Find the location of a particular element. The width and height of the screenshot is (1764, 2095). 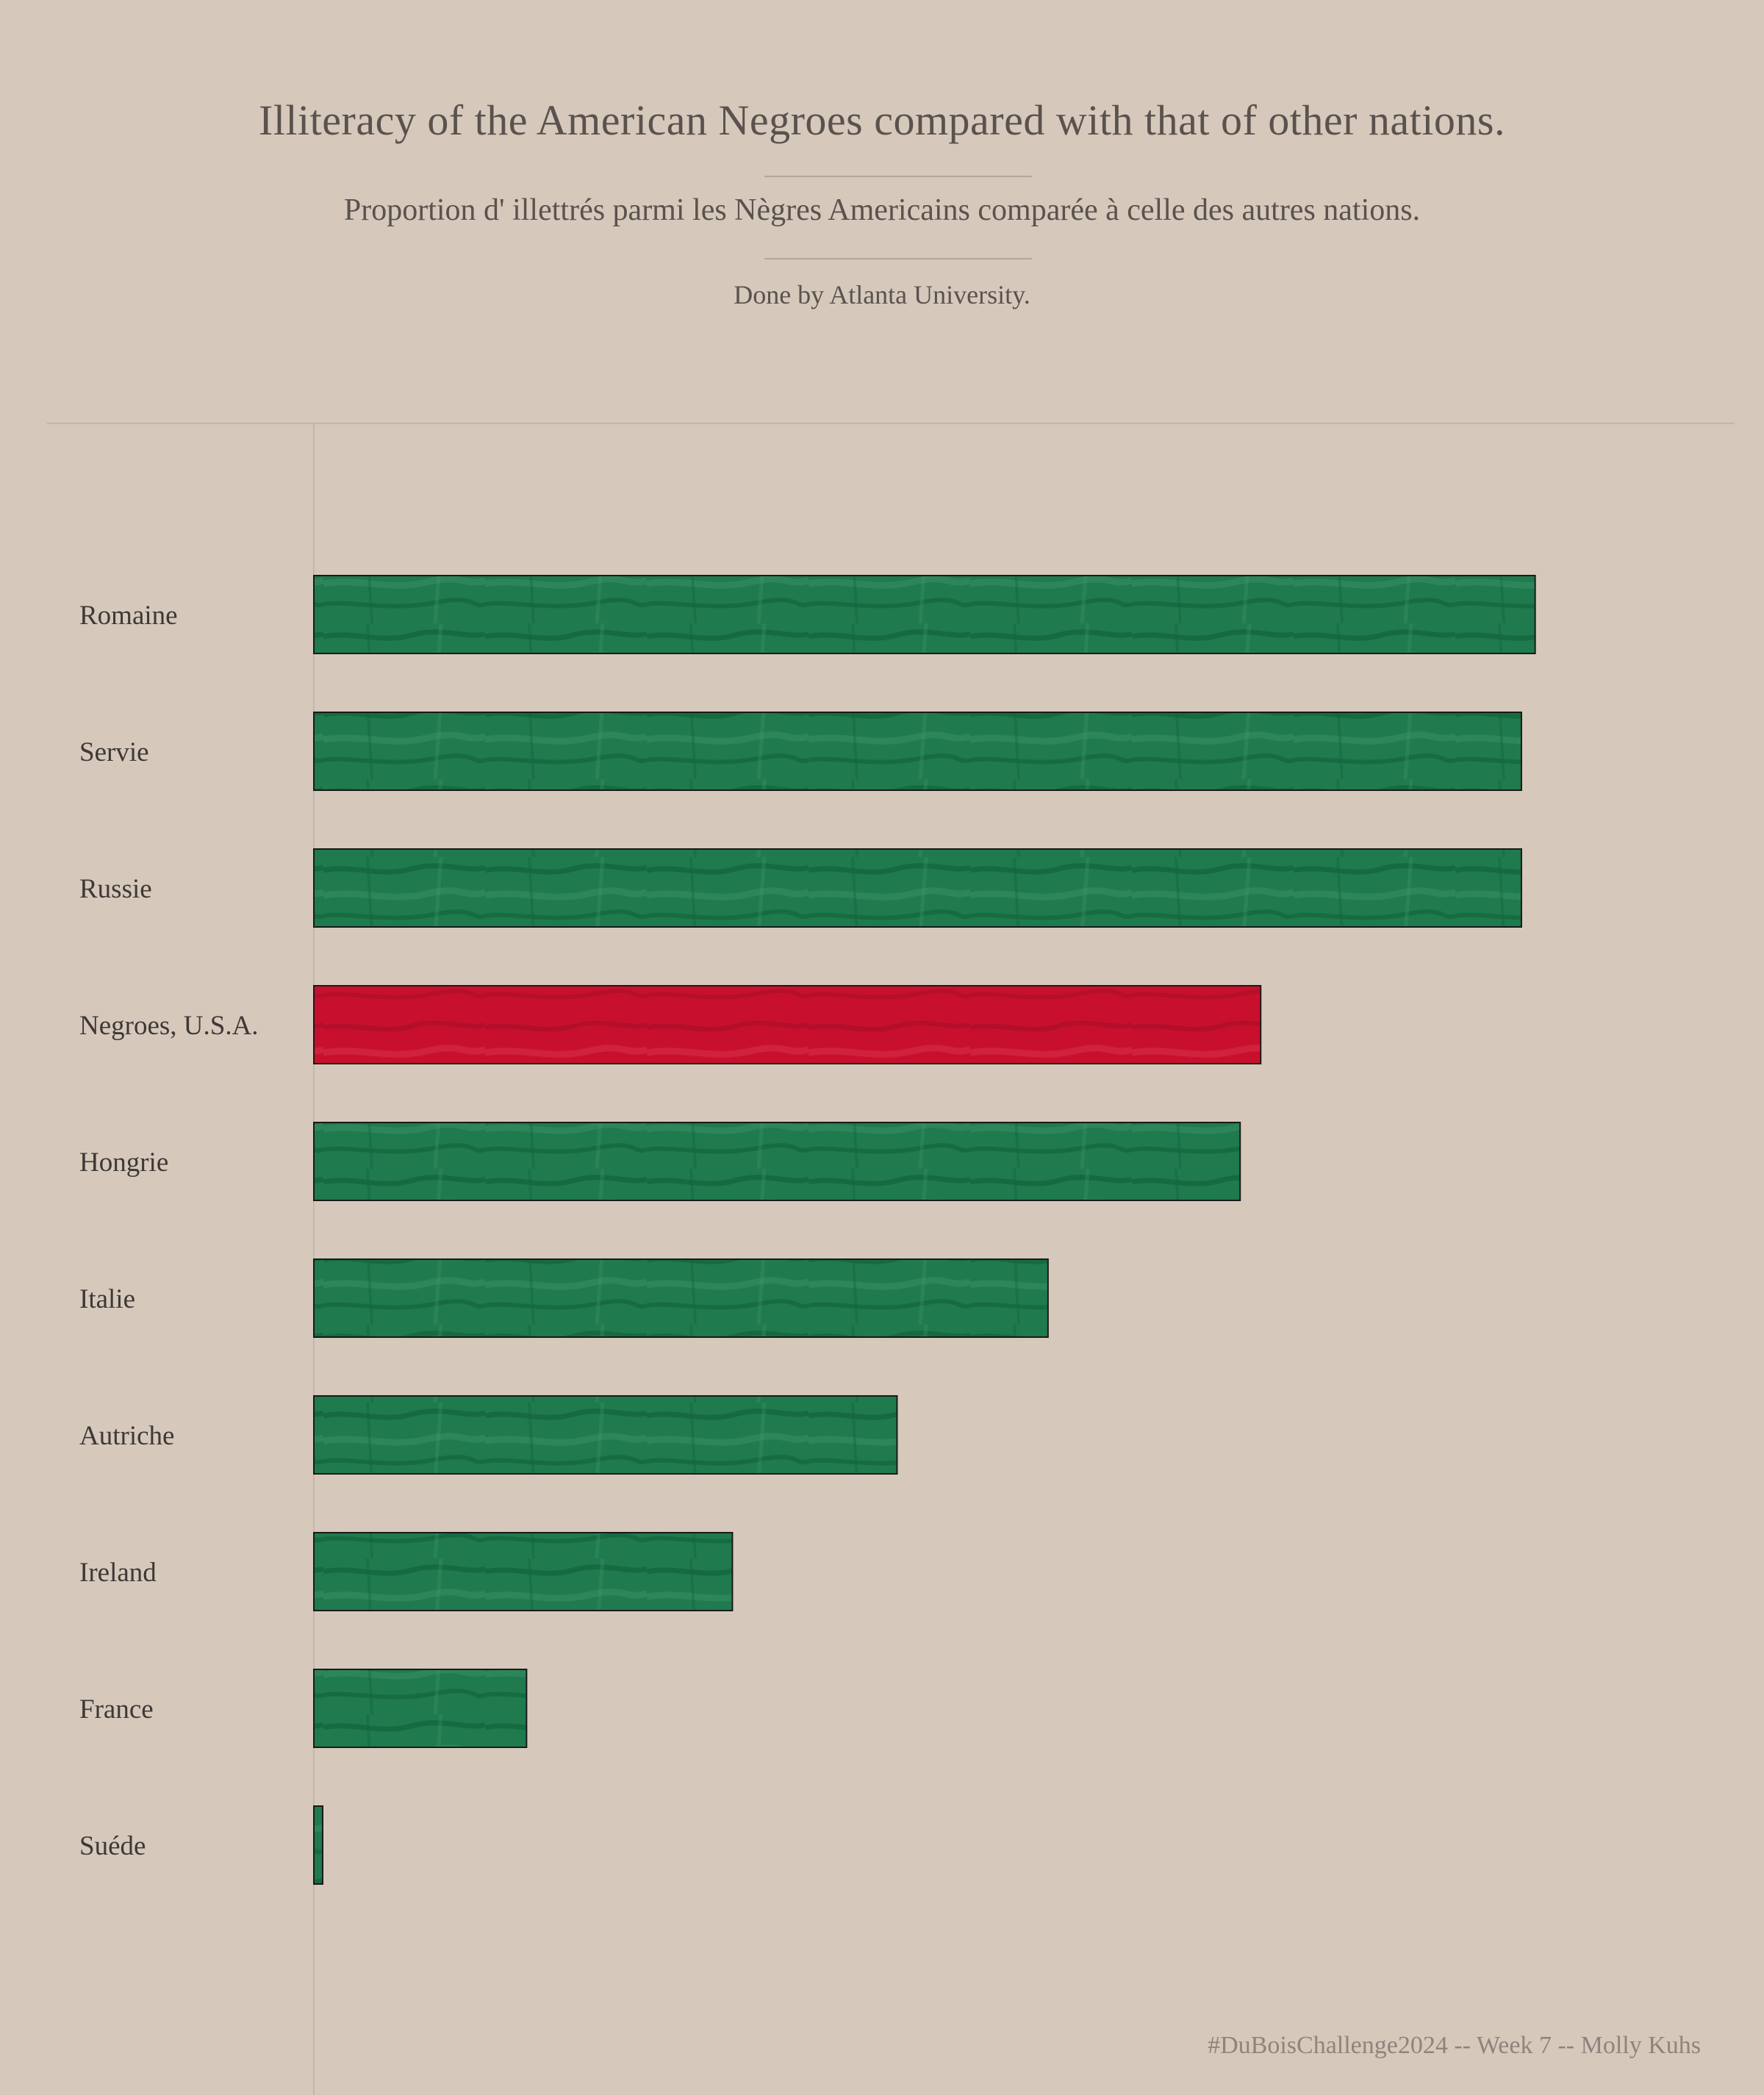

category-label: France is located at coordinates (116, 1709).